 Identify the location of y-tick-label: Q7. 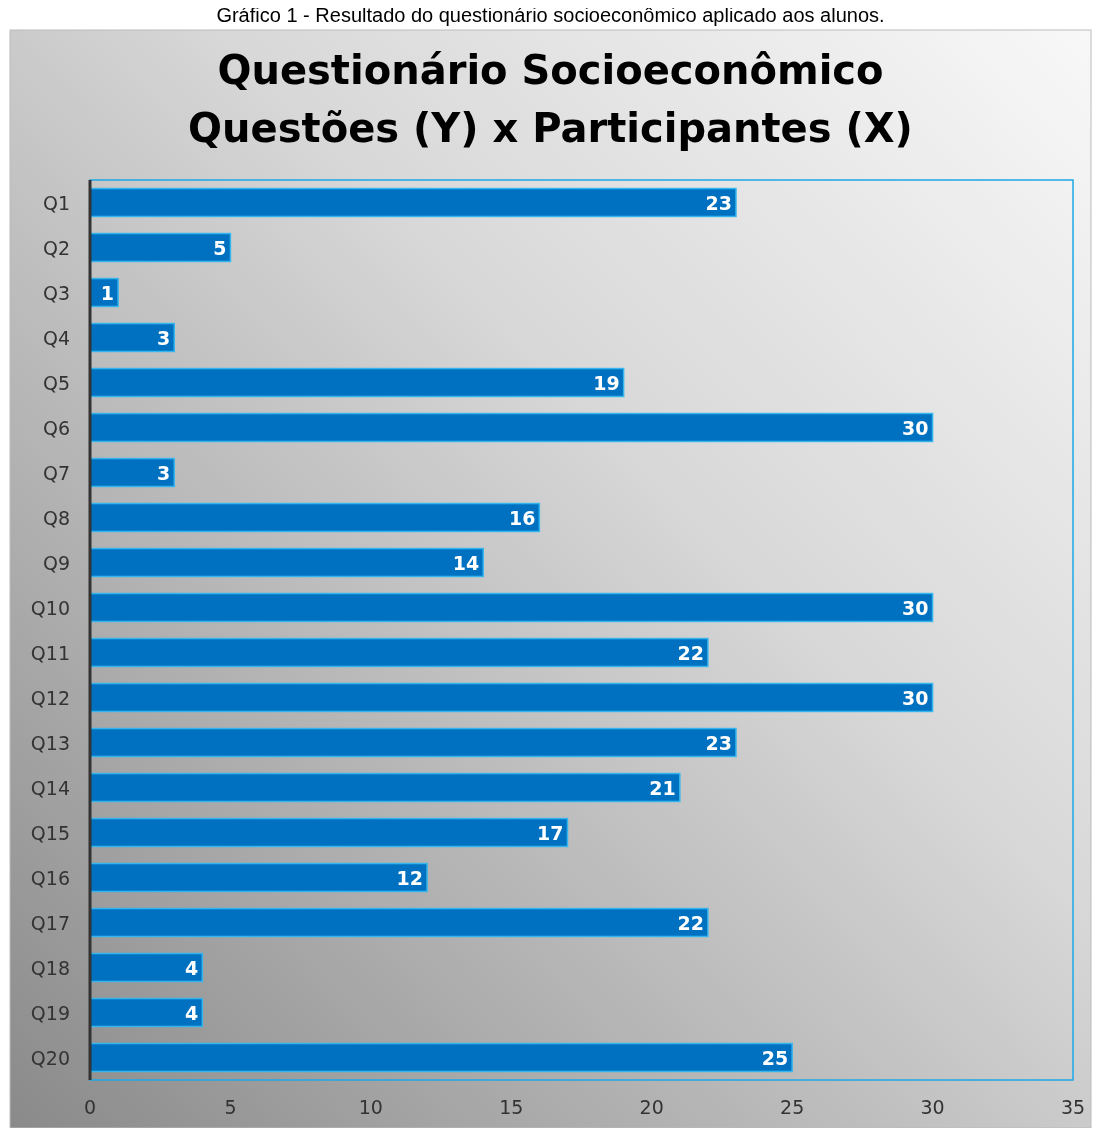
(56, 472).